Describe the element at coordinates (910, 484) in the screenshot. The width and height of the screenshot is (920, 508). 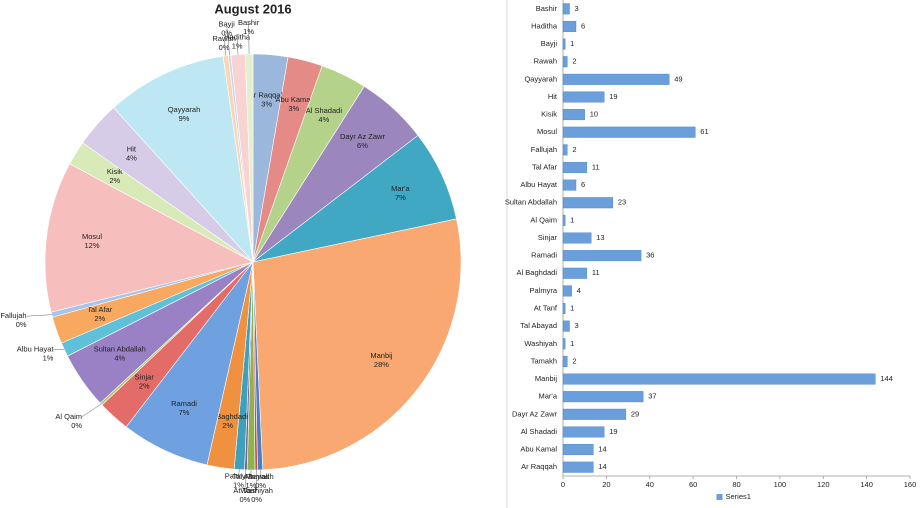
I see `x-tick-label: 160` at that location.